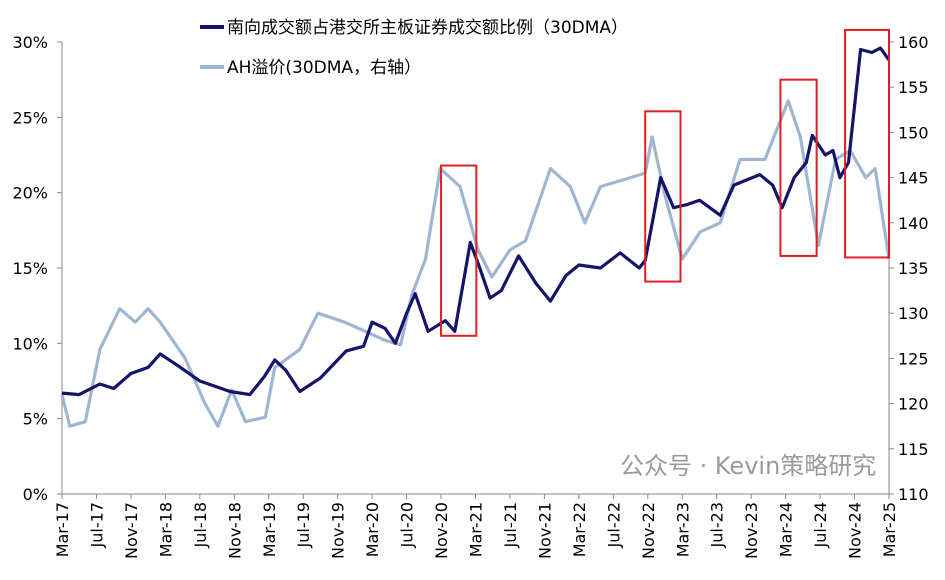  Describe the element at coordinates (913, 268) in the screenshot. I see `right-tick-label: 135` at that location.